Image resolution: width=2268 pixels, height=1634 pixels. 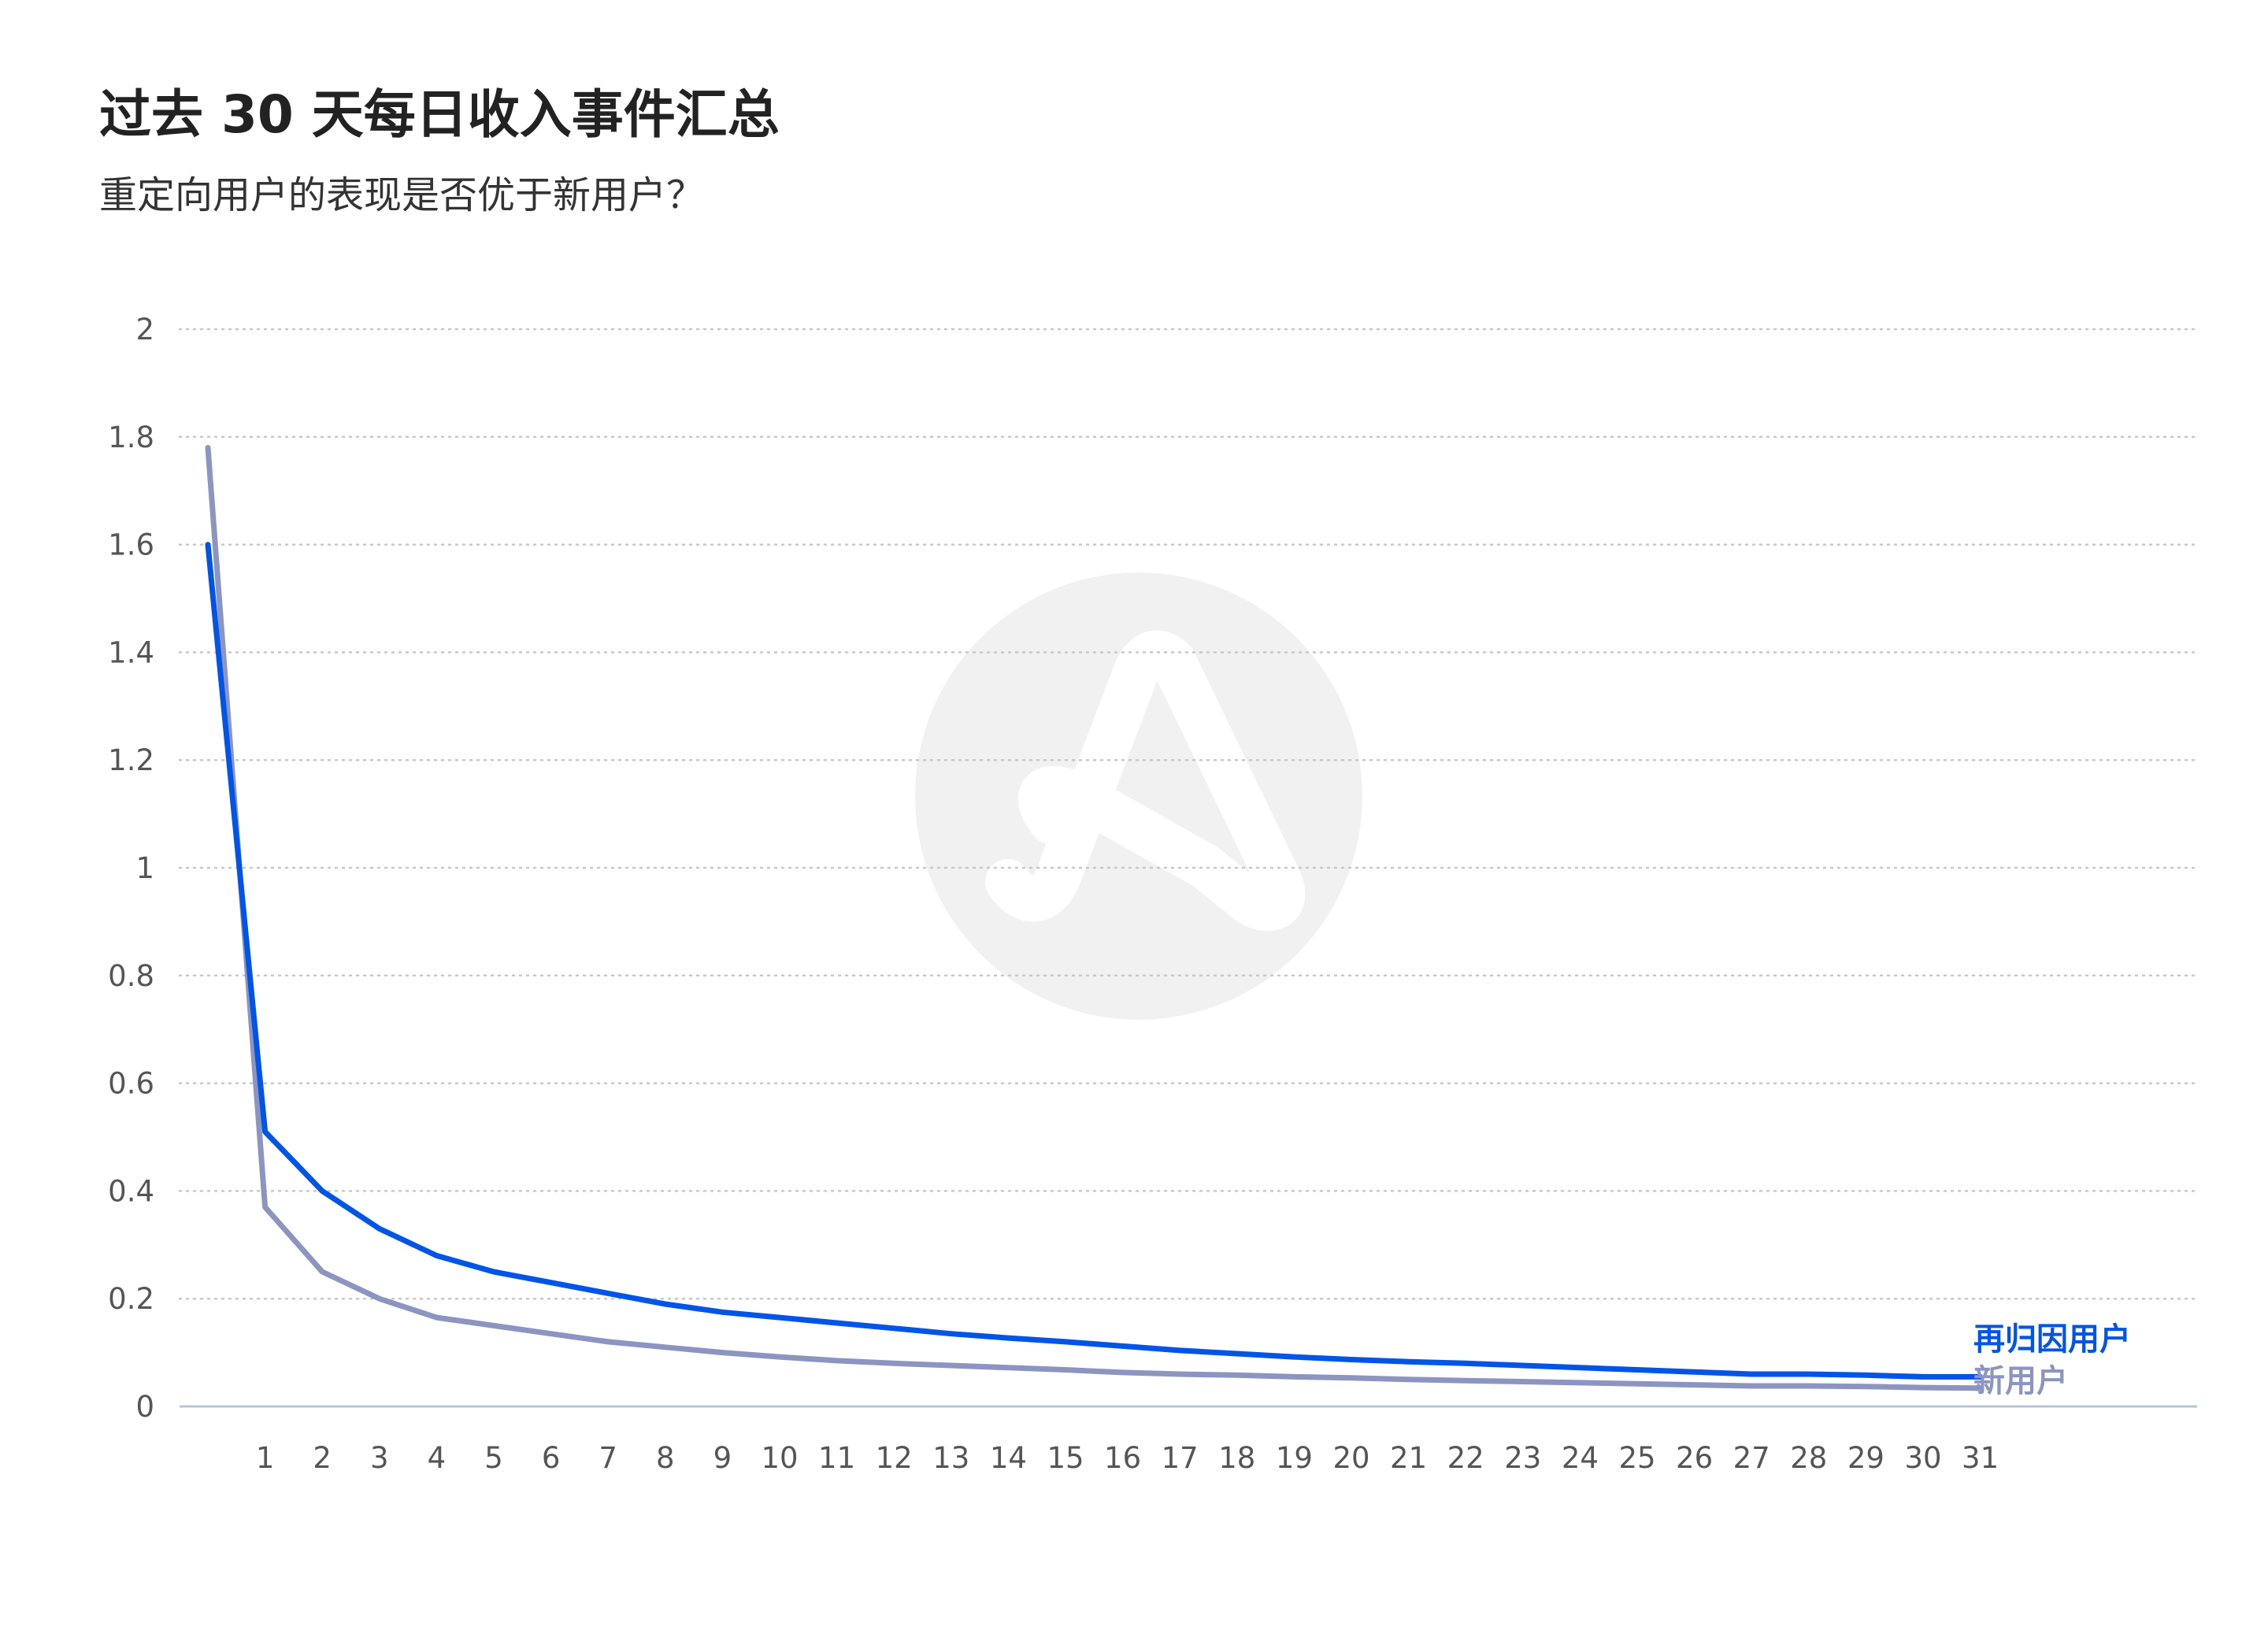 I want to click on x-tick-label: 4, so click(x=437, y=1458).